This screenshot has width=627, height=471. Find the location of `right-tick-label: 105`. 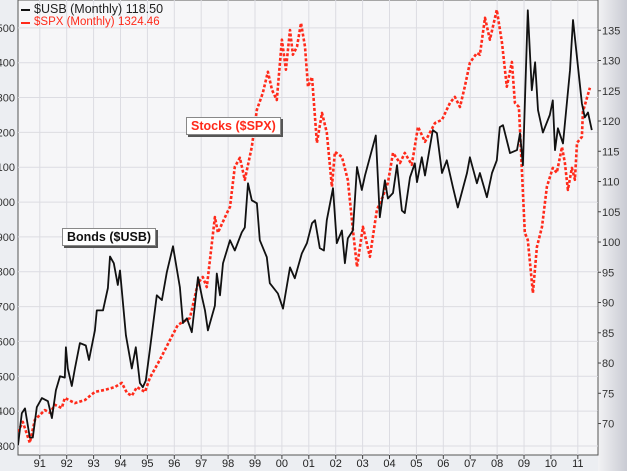

right-tick-label: 105 is located at coordinates (611, 213).